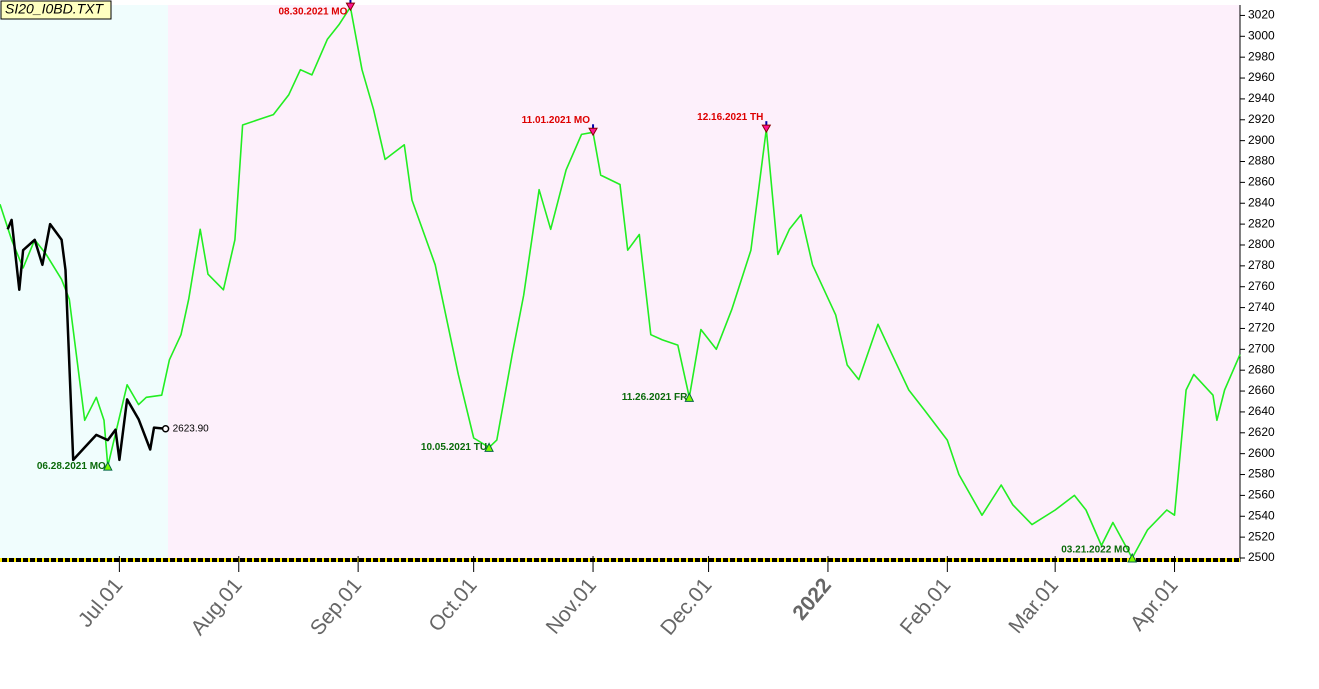 Image resolution: width=1319 pixels, height=689 pixels. I want to click on x-tick-label: Feb.01, so click(926, 606).